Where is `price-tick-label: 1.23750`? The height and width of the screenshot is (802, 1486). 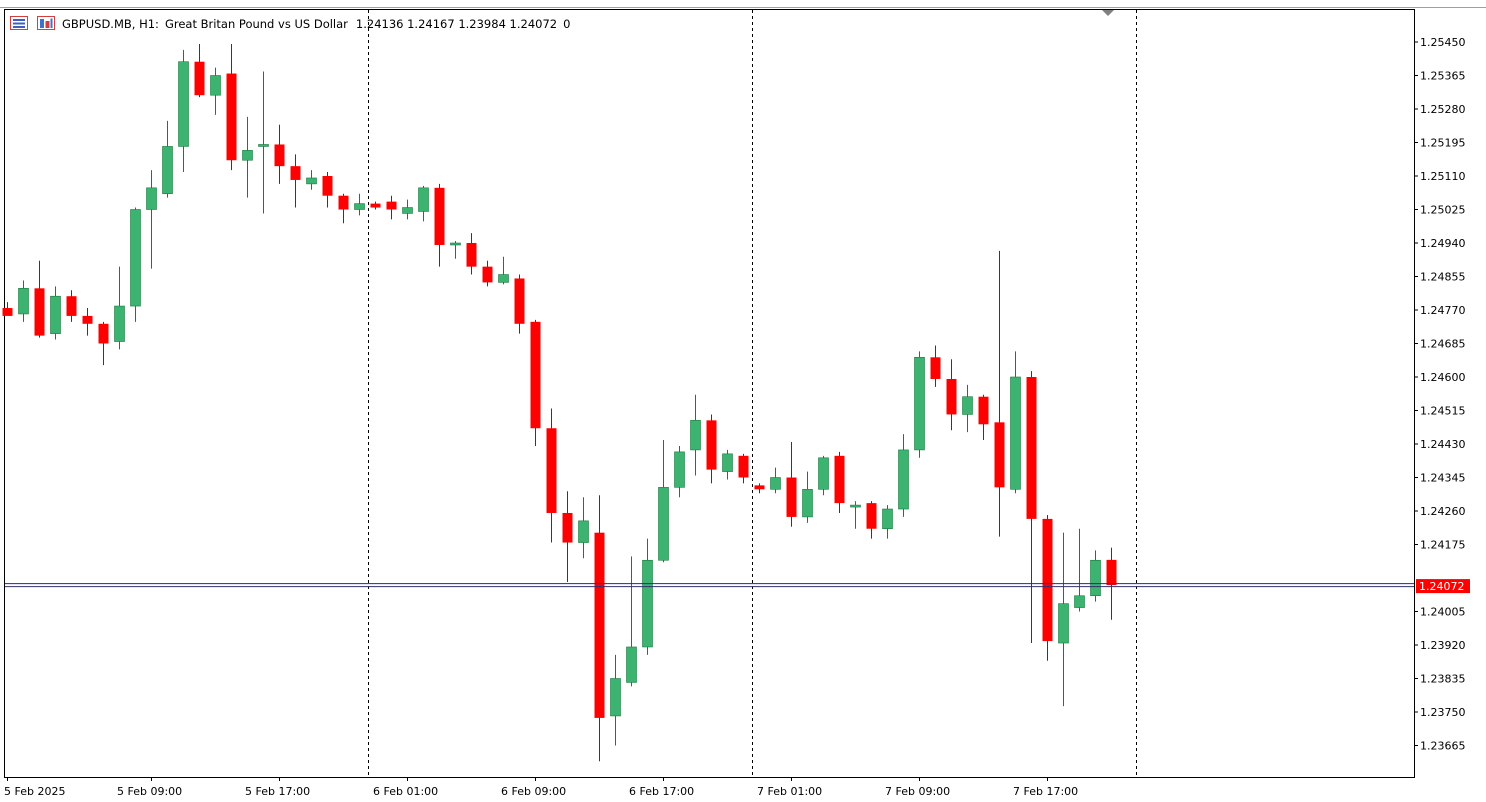
price-tick-label: 1.23750 is located at coordinates (1443, 712).